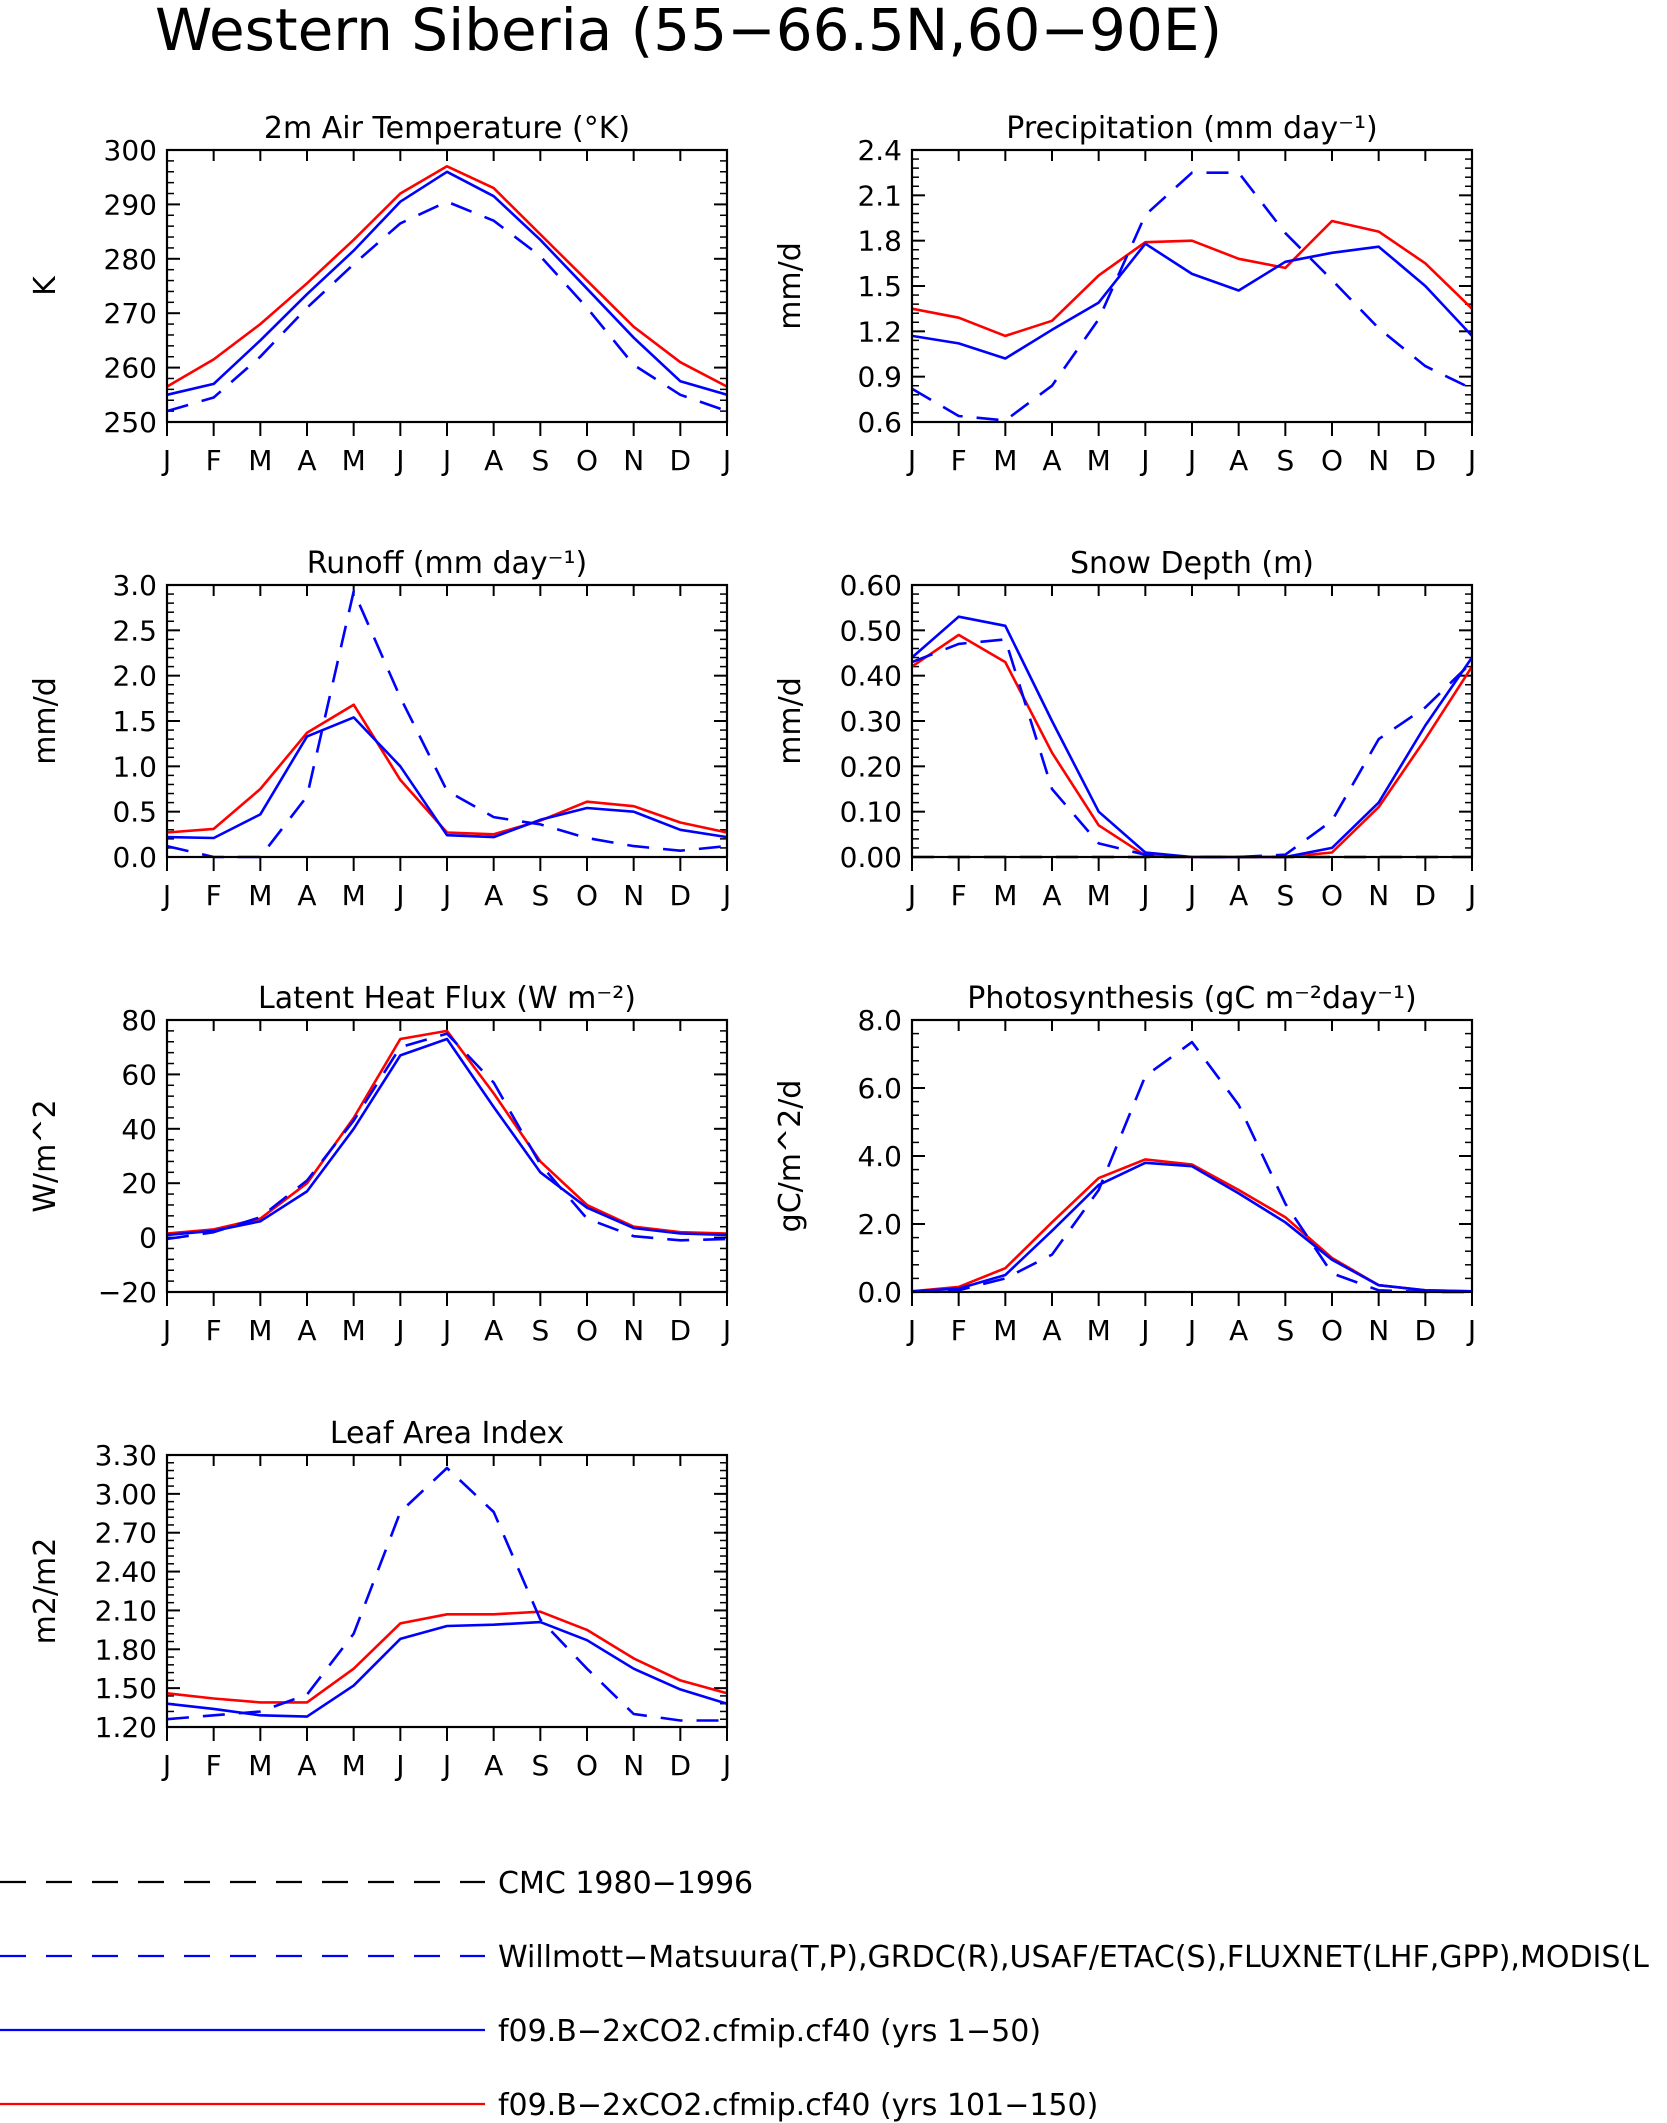 Image resolution: width=1667 pixels, height=2123 pixels. What do you see at coordinates (871, 585) in the screenshot?
I see `y-tick-label: 0.60` at bounding box center [871, 585].